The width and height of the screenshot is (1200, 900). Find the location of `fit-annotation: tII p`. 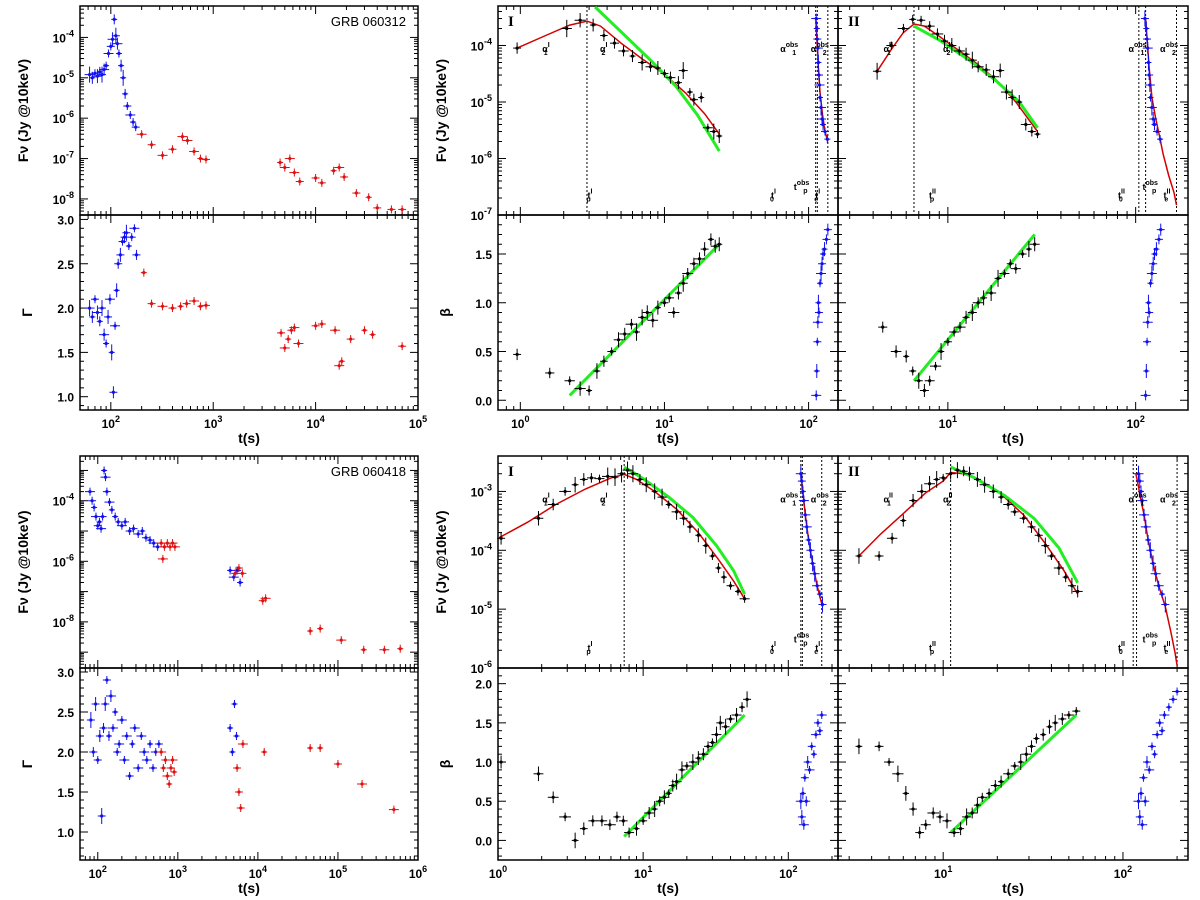

fit-annotation: tII p is located at coordinates (932, 195).